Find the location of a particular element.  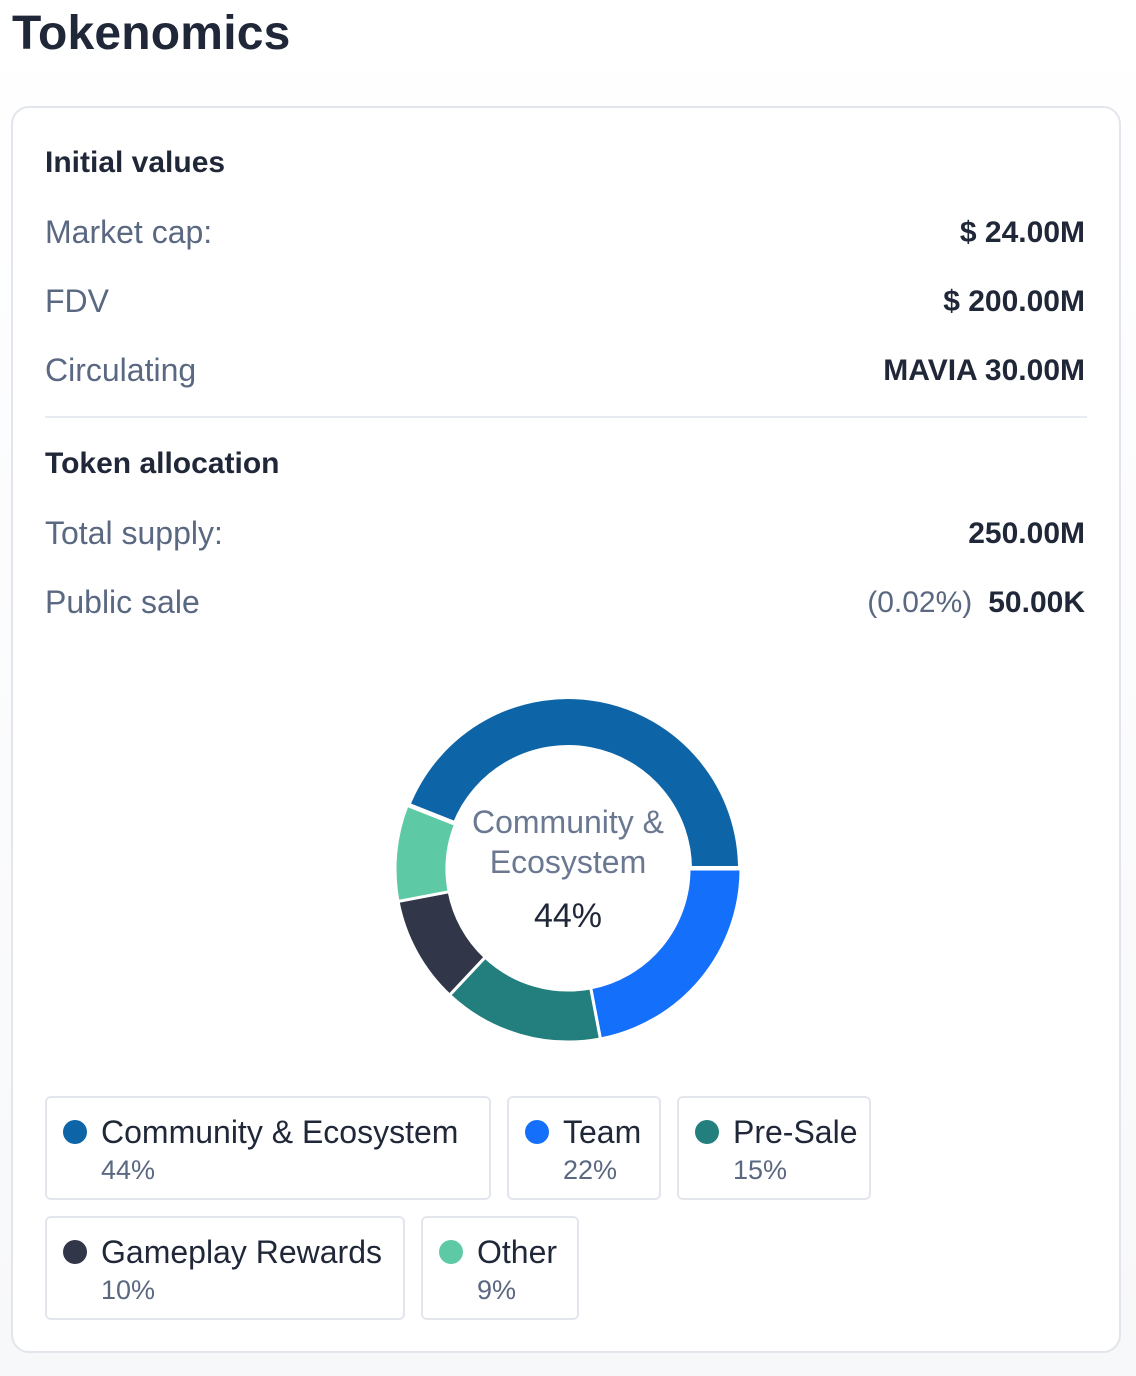

section-divider is located at coordinates (566, 417).